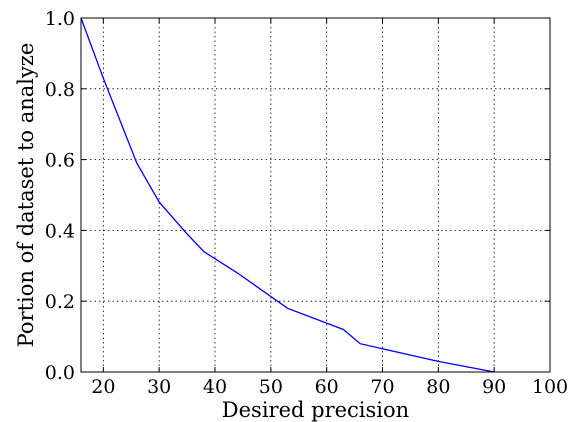  Describe the element at coordinates (60, 90) in the screenshot. I see `y-tick-label: 0.8` at that location.